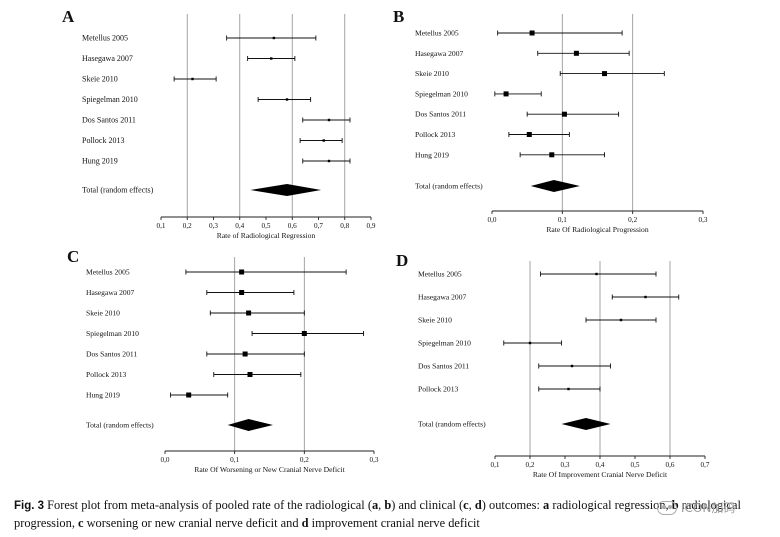 The image size is (780, 537). Describe the element at coordinates (388, 505) in the screenshot. I see `caption-ref: b` at that location.